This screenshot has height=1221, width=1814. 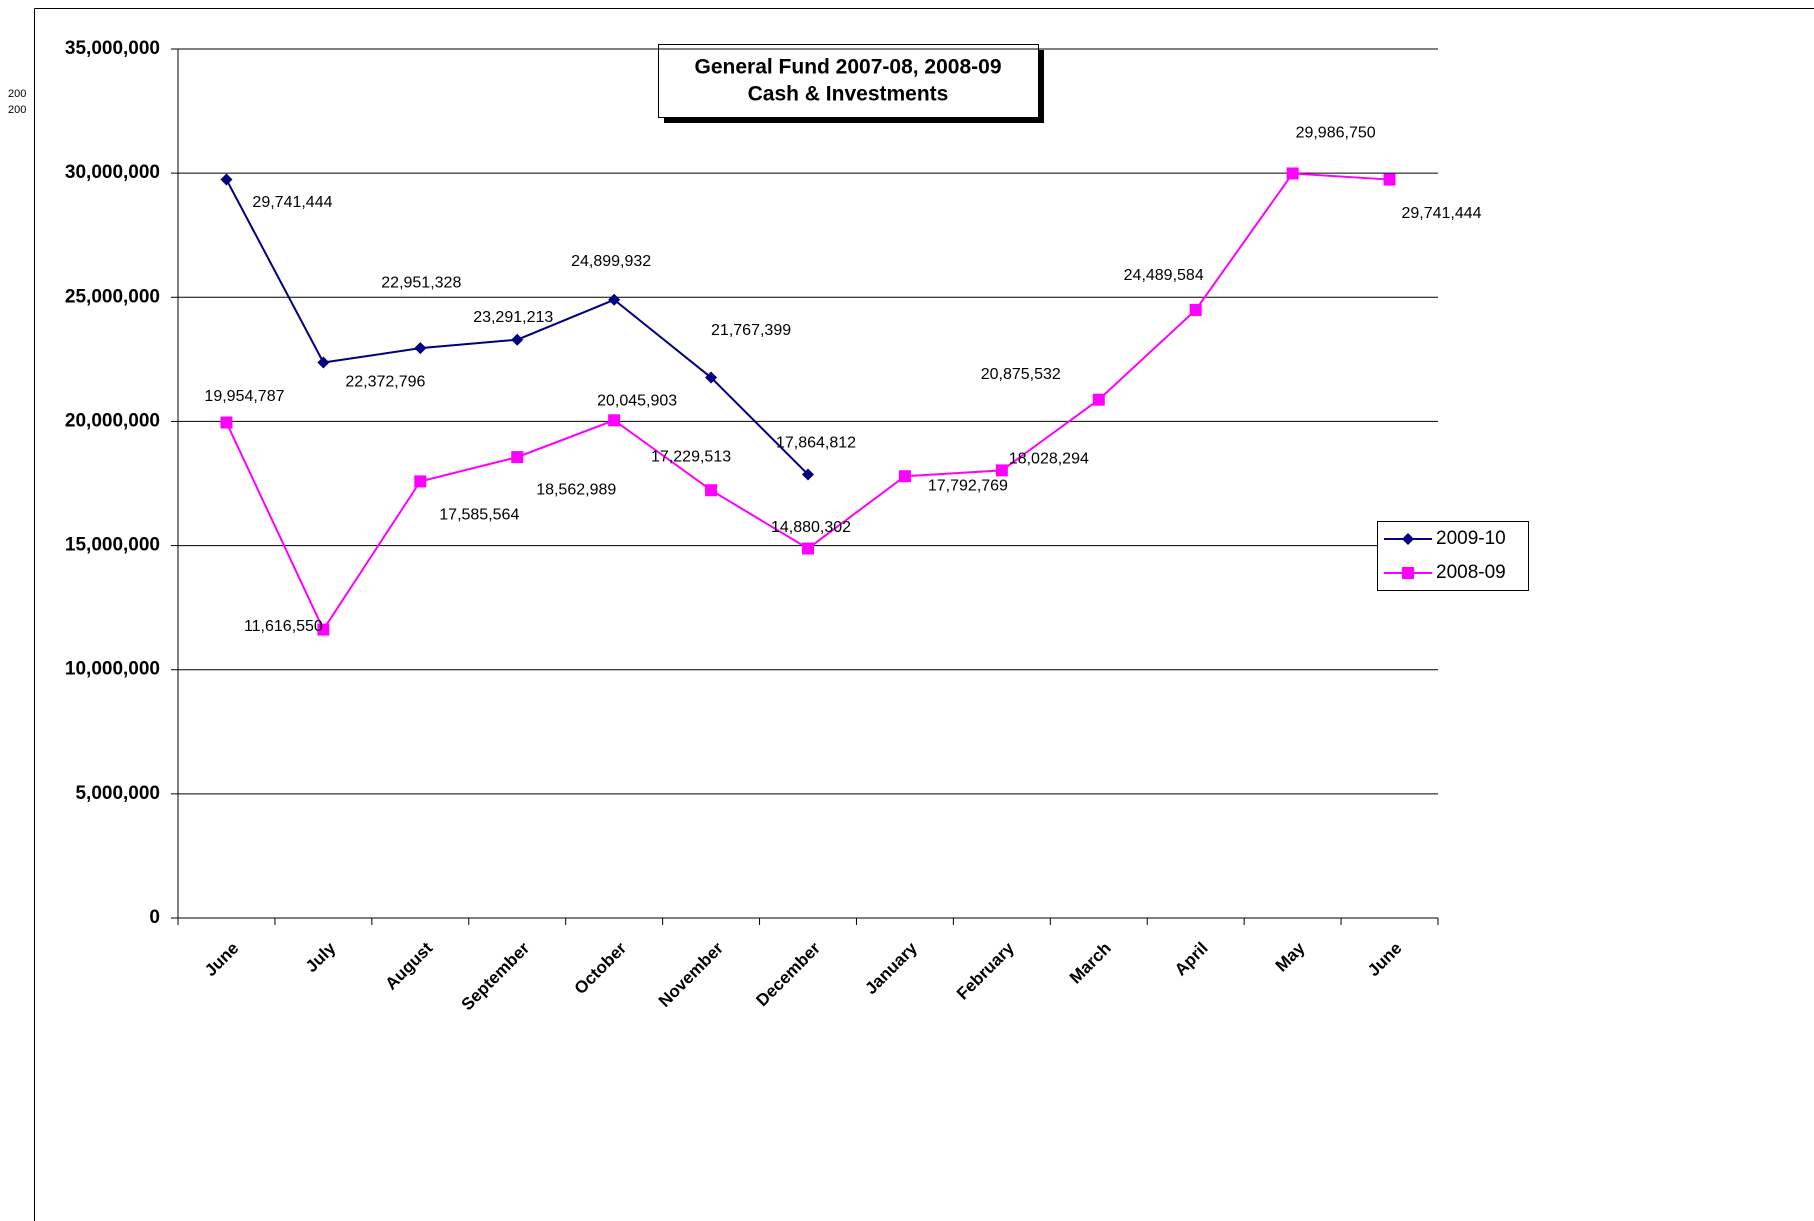 I want to click on value-label: 21,767,399, so click(x=751, y=330).